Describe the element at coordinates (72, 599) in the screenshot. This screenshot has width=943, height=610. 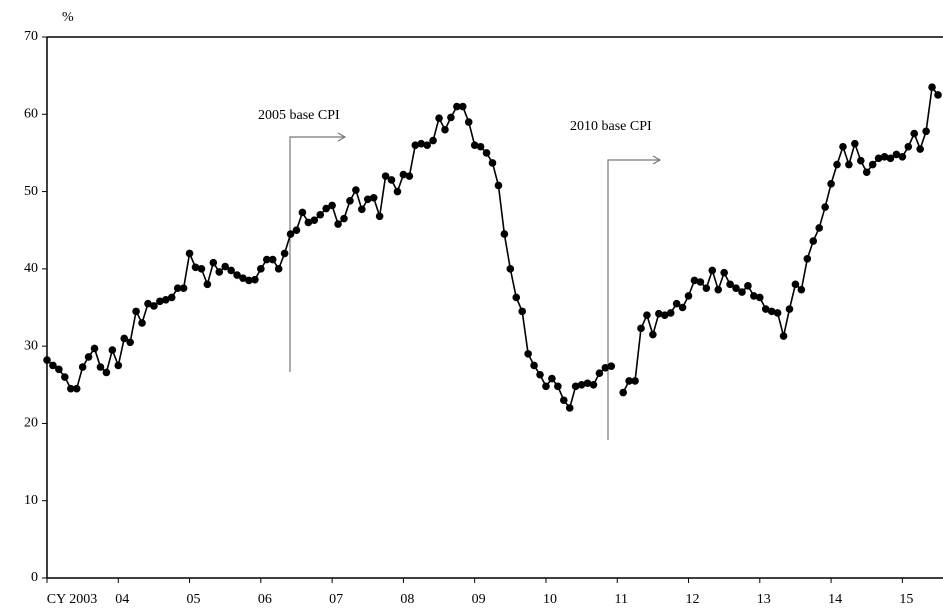
I see `x-tick-label: CY 2003` at that location.